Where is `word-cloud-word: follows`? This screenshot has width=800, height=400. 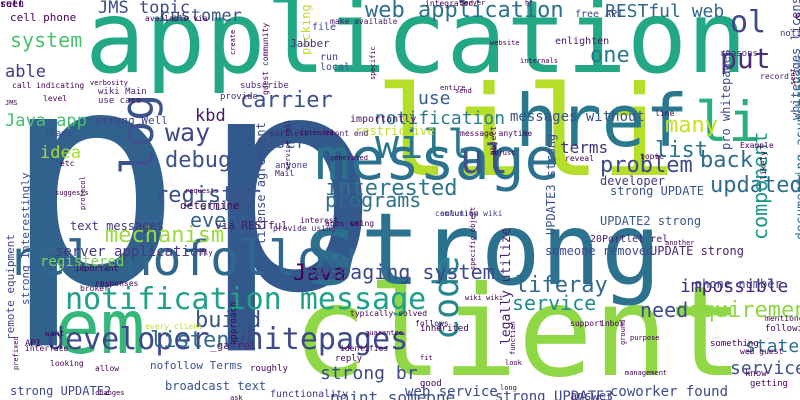
word-cloud-word: follows is located at coordinates (432, 323).